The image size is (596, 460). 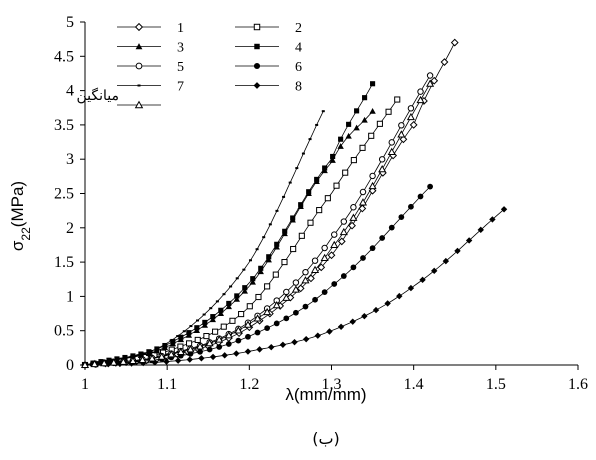 What do you see at coordinates (298, 87) in the screenshot?
I see `legend-label: 8` at bounding box center [298, 87].